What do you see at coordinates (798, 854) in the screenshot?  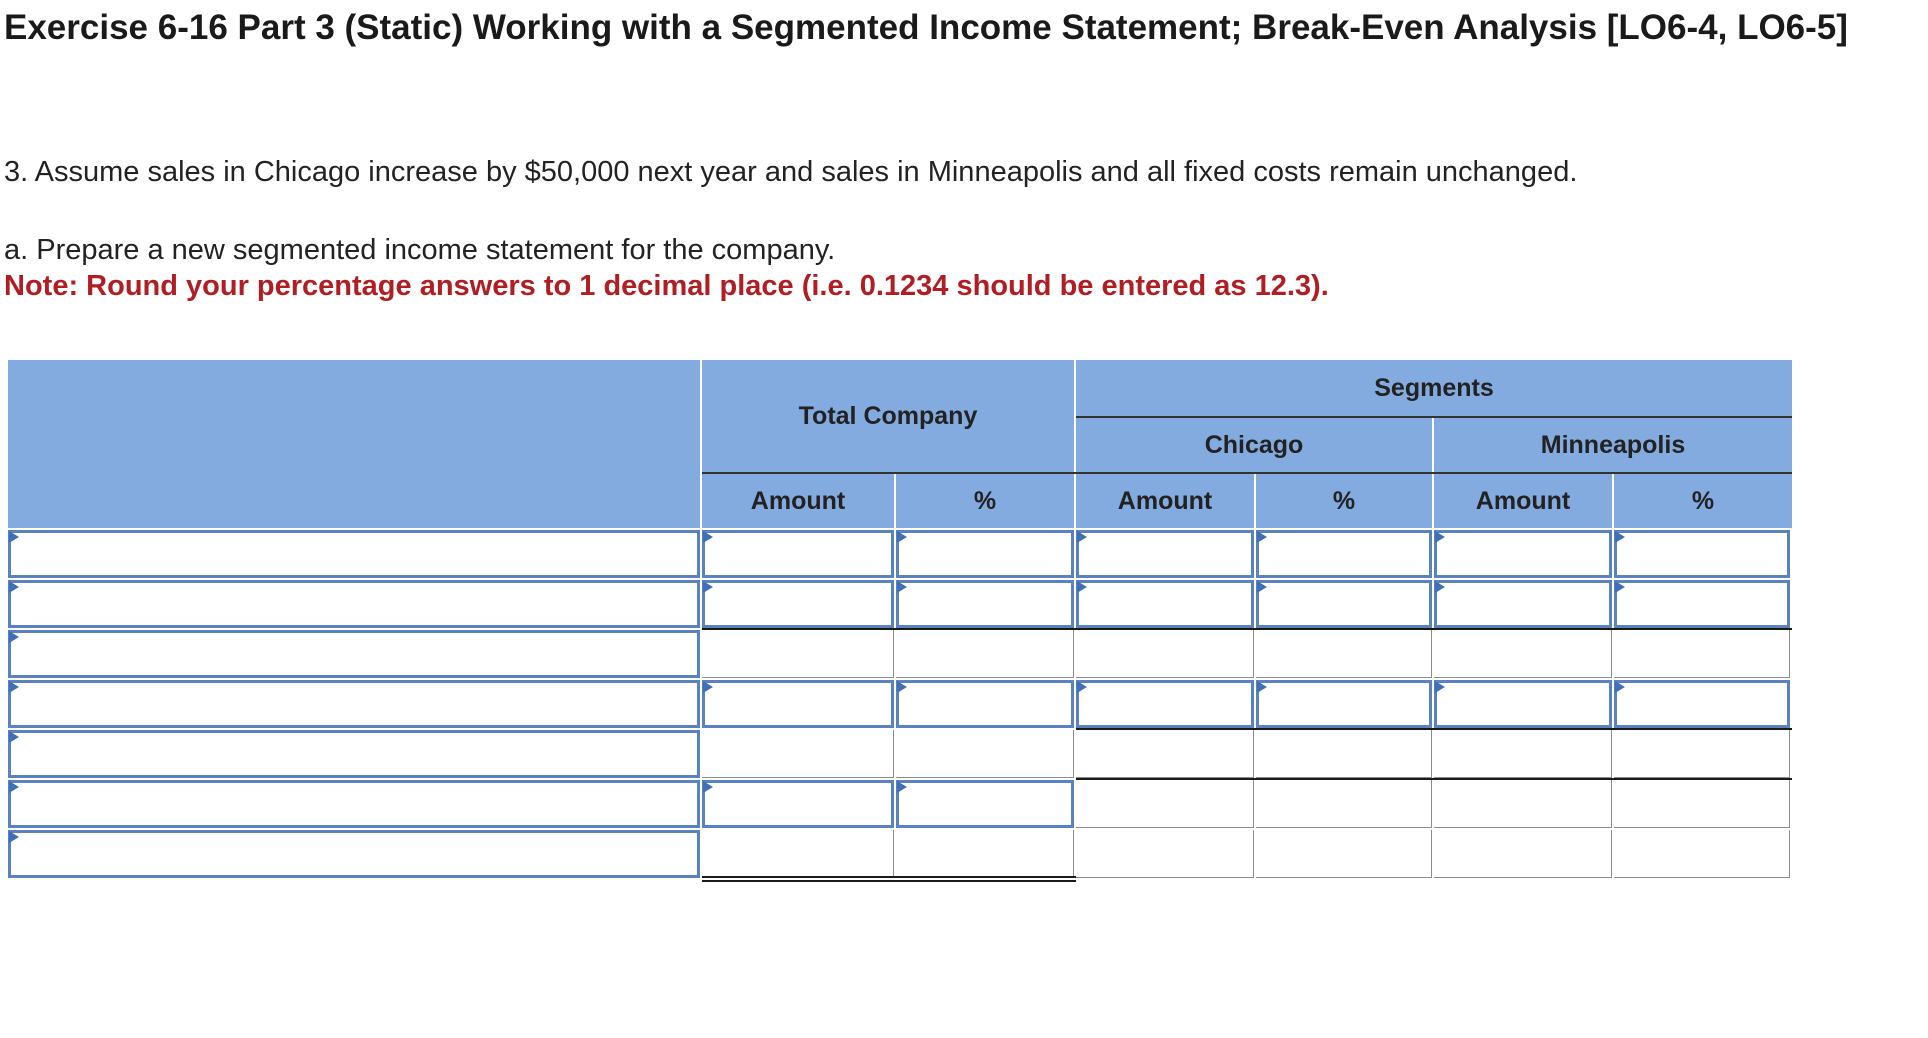 I see `row-7-total-amount-cell` at bounding box center [798, 854].